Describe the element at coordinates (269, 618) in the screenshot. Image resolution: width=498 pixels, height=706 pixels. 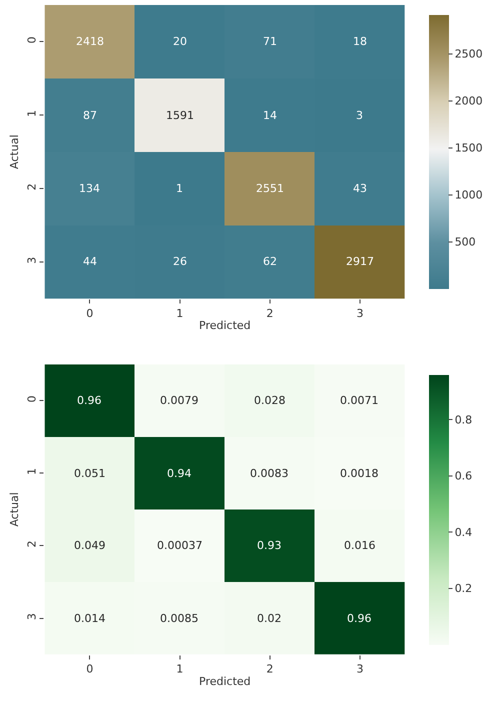
I see `data-label: 0.02` at that location.